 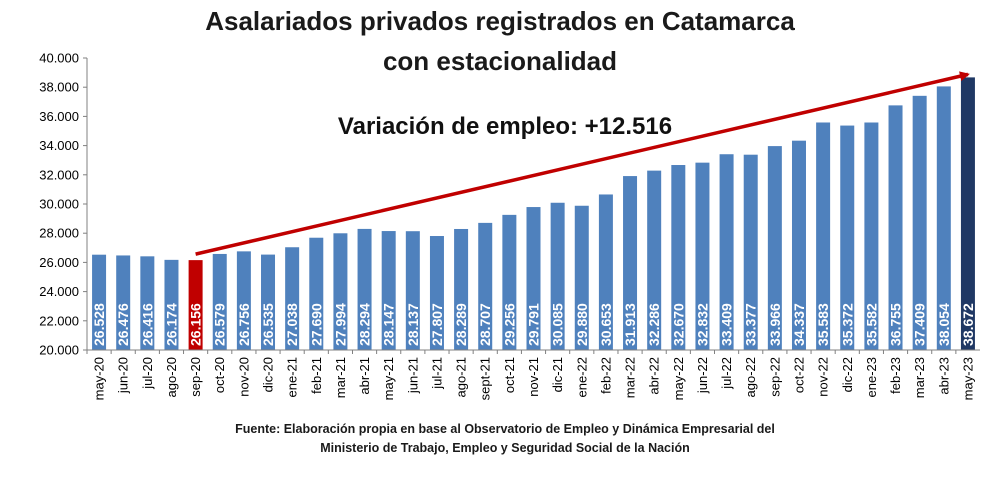 I want to click on data-label: 27.807, so click(x=437, y=324).